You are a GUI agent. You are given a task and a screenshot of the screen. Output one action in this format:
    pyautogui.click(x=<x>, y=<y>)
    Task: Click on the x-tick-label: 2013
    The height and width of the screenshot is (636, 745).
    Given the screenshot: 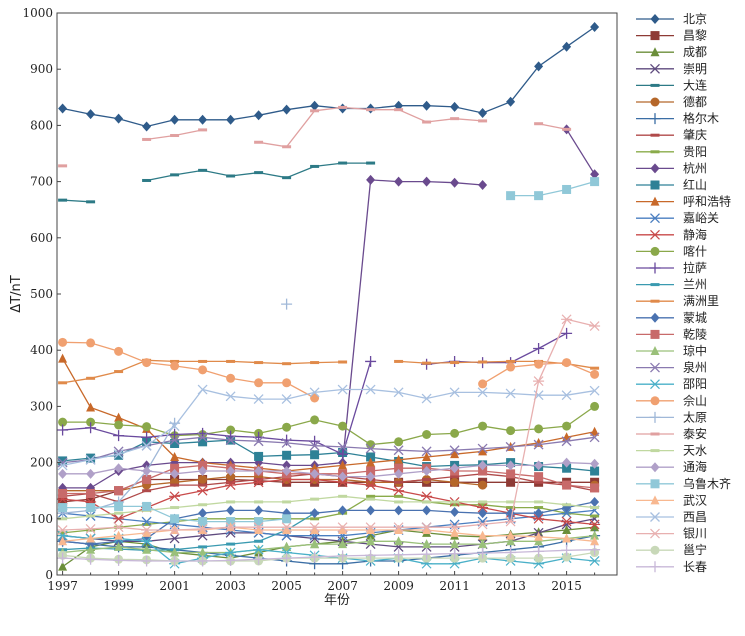 What is the action you would take?
    pyautogui.click(x=510, y=586)
    